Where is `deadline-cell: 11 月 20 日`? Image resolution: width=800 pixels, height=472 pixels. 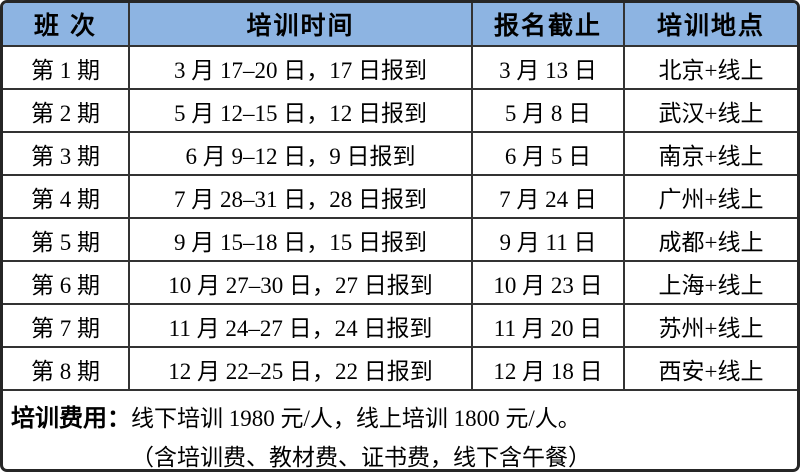 deadline-cell: 11 月 20 日 is located at coordinates (549, 326).